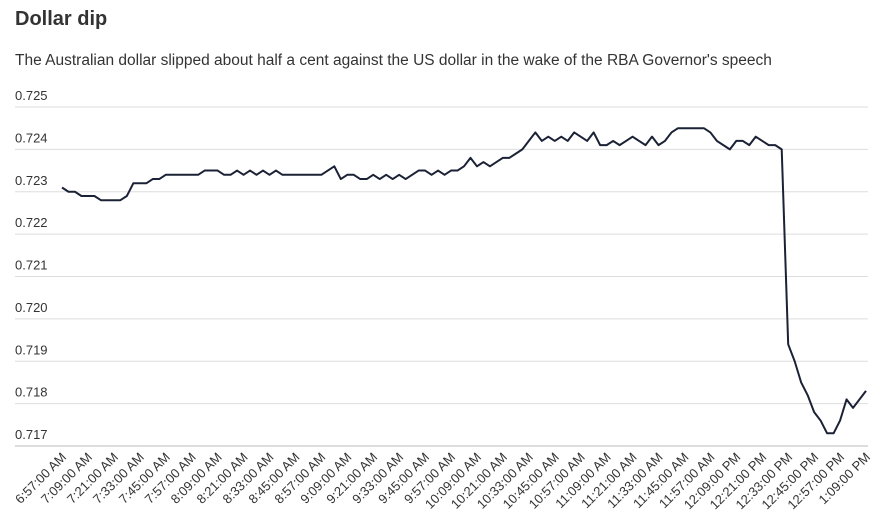 The height and width of the screenshot is (525, 889). What do you see at coordinates (31, 222) in the screenshot?
I see `y-tick-label: 0.722` at bounding box center [31, 222].